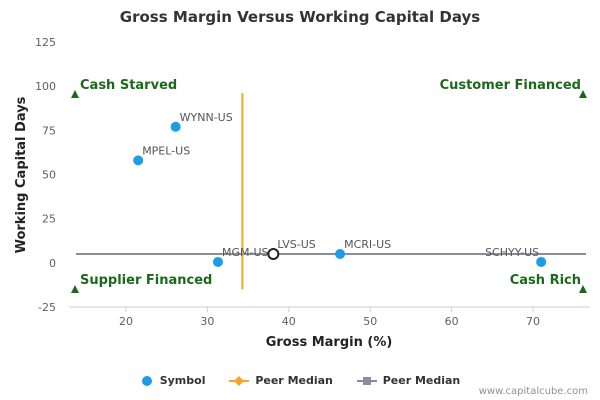  What do you see at coordinates (452, 321) in the screenshot?
I see `x-tick-label: 60` at bounding box center [452, 321].